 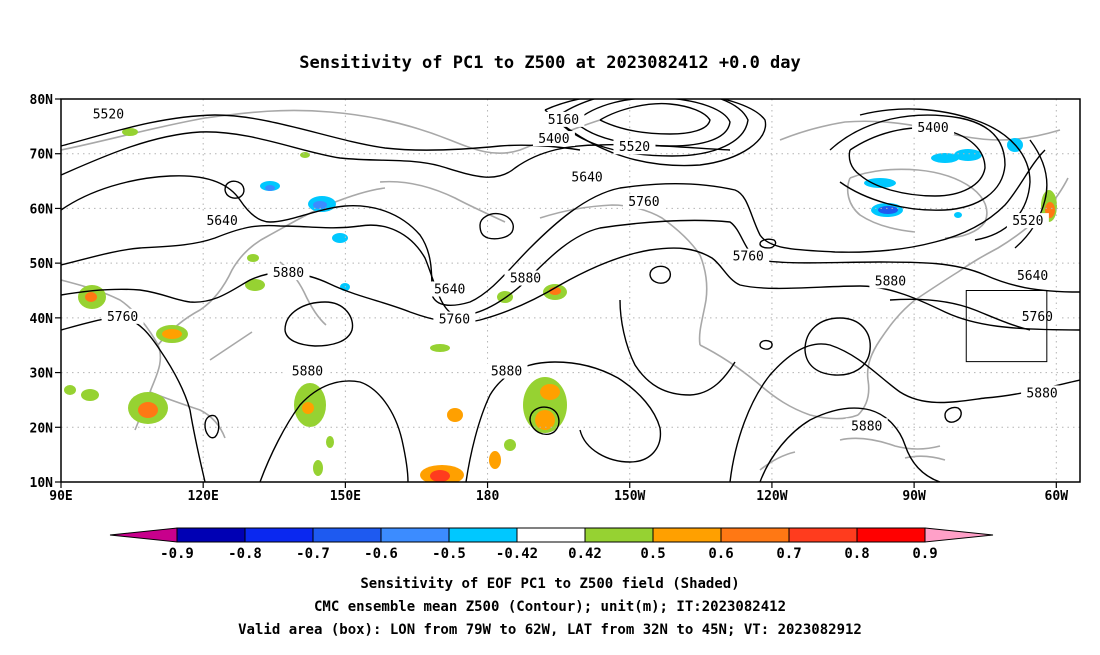 I want to click on lat-tick-label: 80N, so click(x=42, y=100).